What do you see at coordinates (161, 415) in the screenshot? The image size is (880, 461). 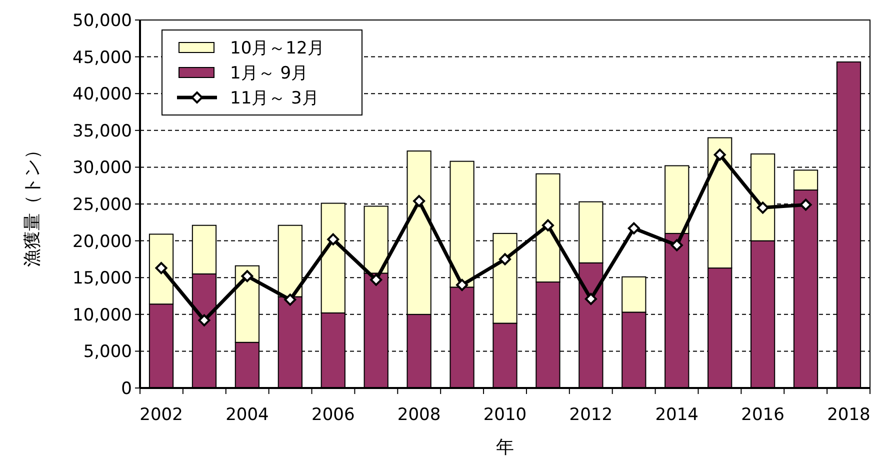 I see `x-tick-label: 2002` at bounding box center [161, 415].